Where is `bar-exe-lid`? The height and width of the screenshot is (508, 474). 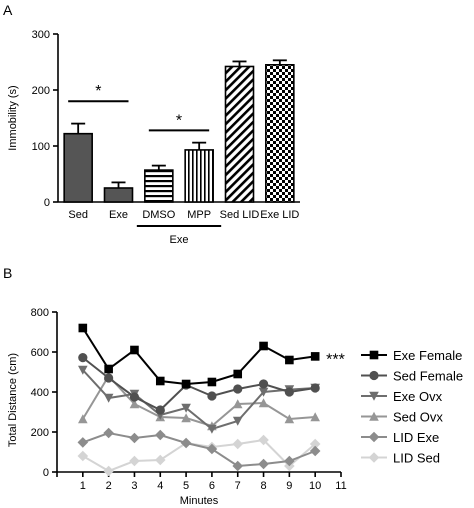
bar-exe-lid is located at coordinates (280, 133).